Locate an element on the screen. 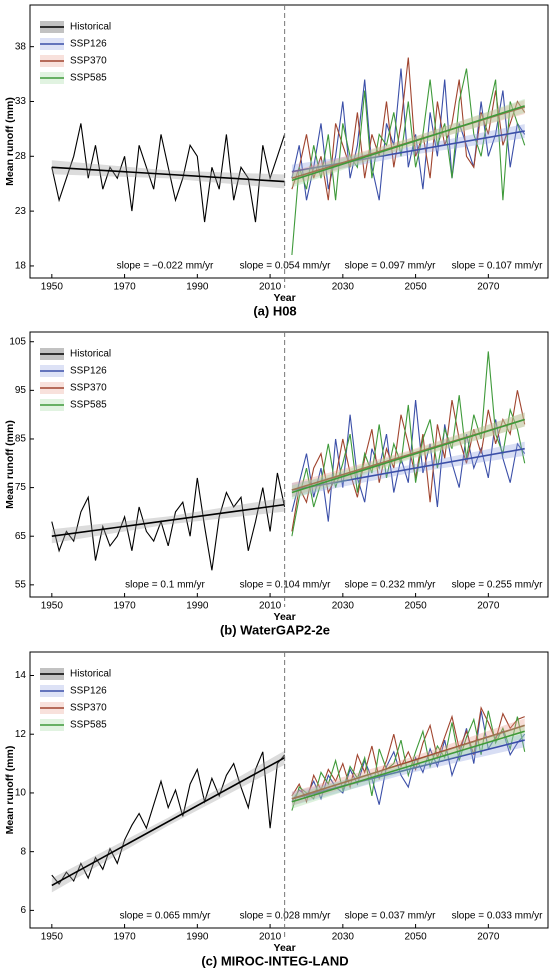 The height and width of the screenshot is (970, 550). y-tick-label: 6 is located at coordinates (23, 910).